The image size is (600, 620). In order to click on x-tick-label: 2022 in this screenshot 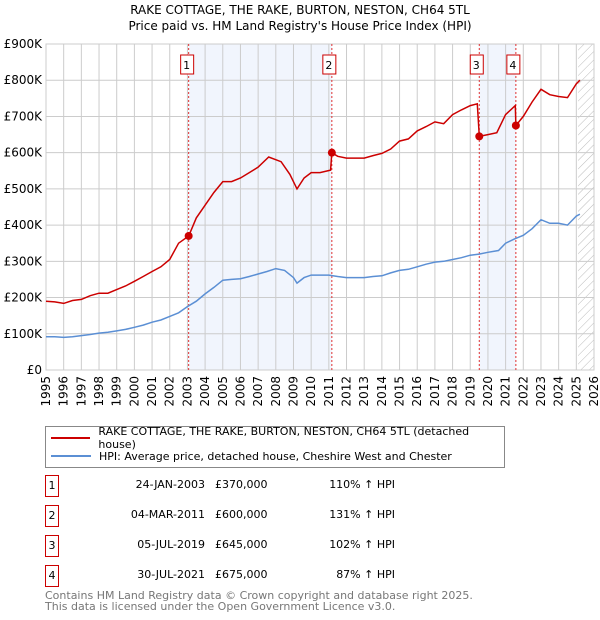, I will do `click(523, 391)`.